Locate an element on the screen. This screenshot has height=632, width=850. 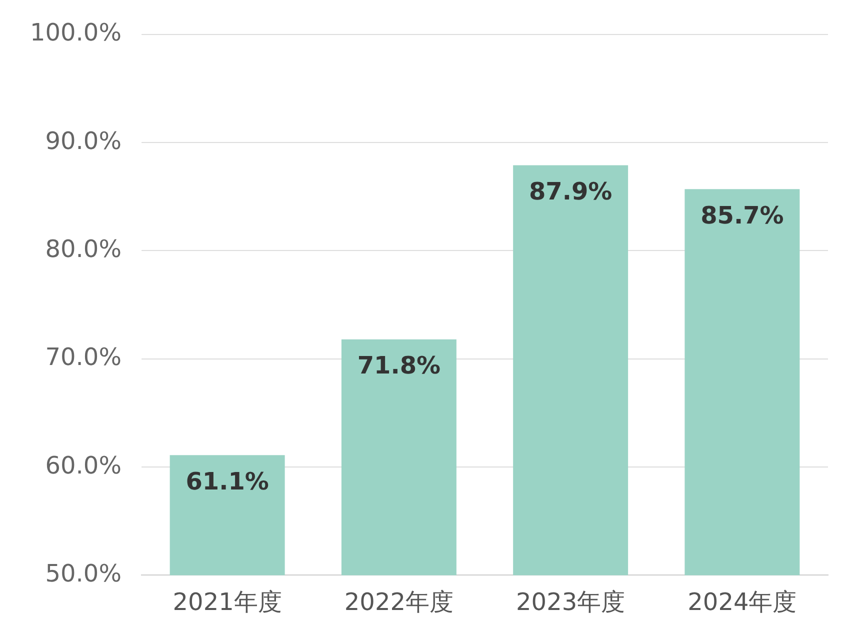
data-label: 87.9% is located at coordinates (570, 192).